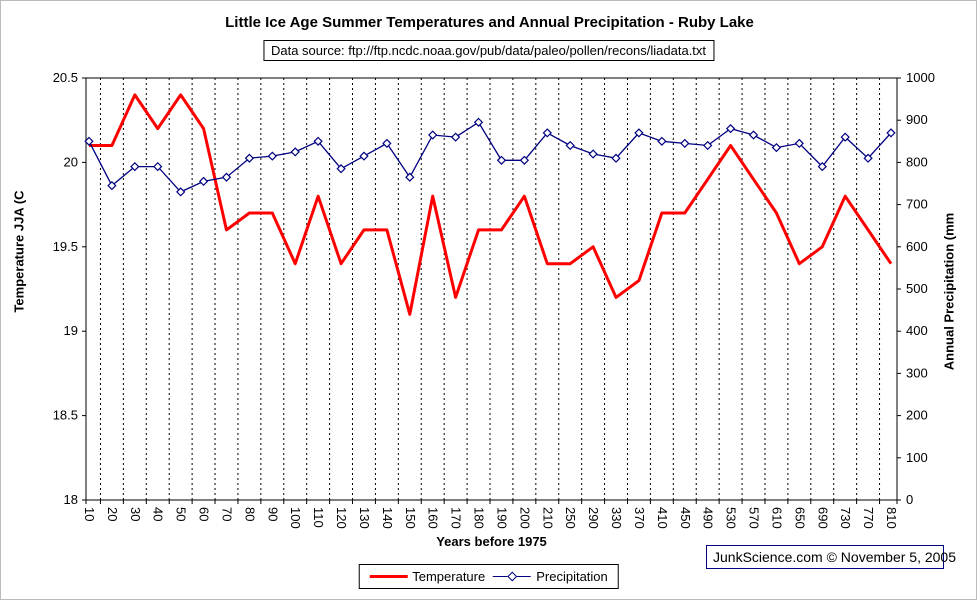  I want to click on x-tick-label: 690, so click(822, 518).